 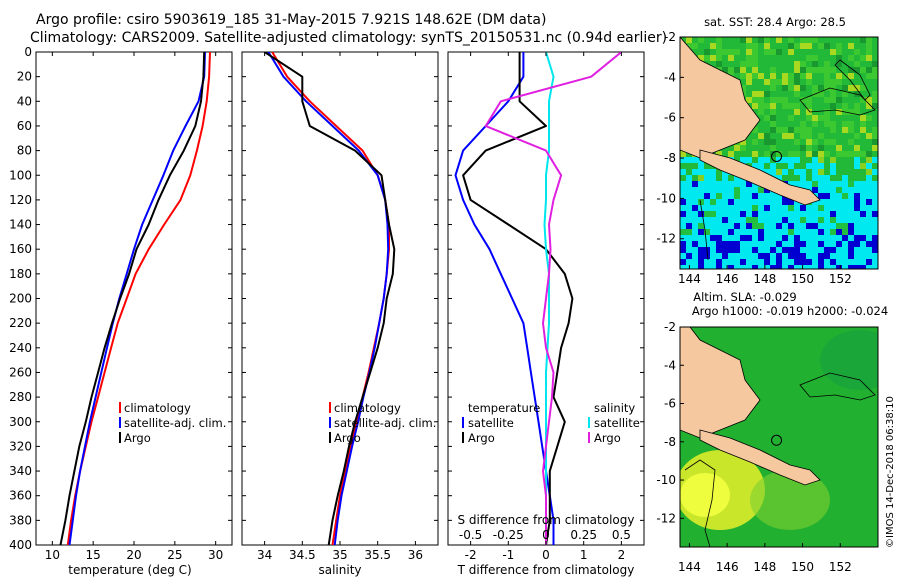 I want to click on map-y-tick-label: -10, so click(x=666, y=480).